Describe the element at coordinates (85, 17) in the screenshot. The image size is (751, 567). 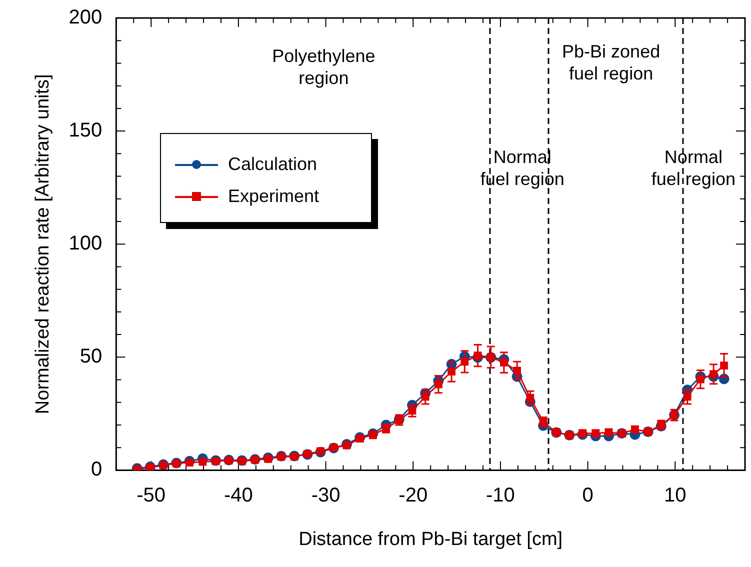
I see `y-tick-label: 200` at that location.